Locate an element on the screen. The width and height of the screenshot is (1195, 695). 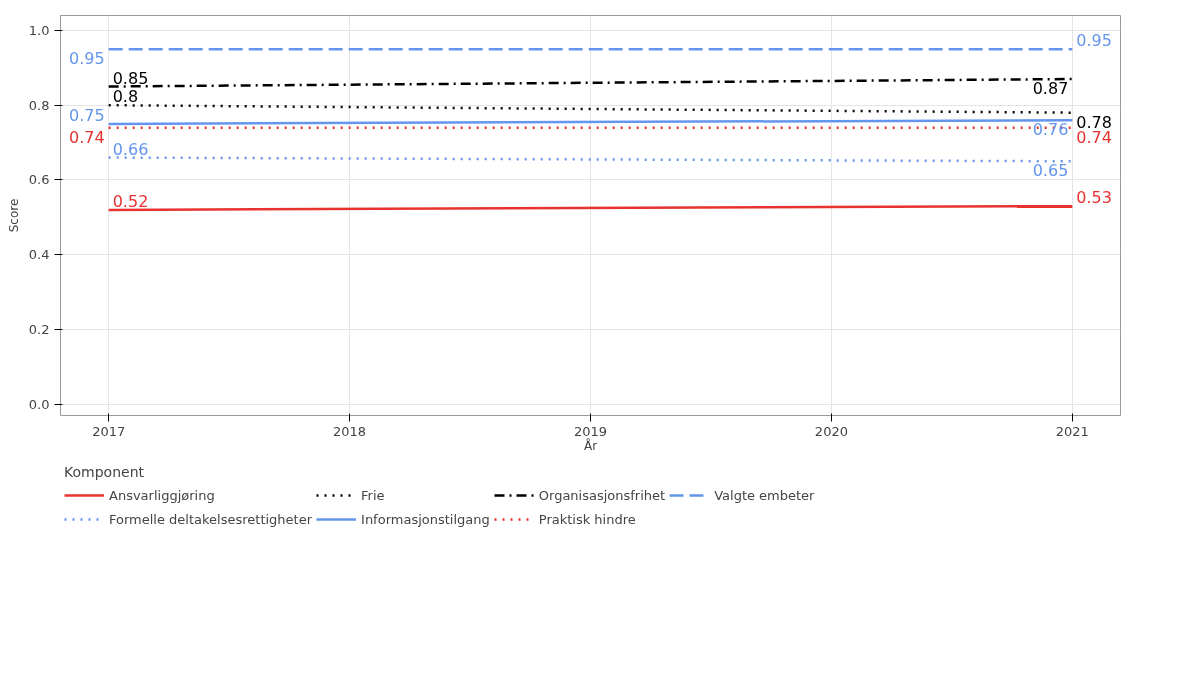
data-label: 0.8 is located at coordinates (125, 97).